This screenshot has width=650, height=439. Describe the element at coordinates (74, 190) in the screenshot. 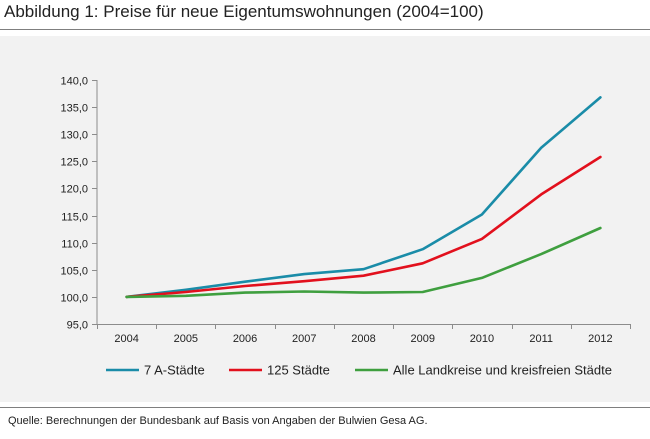

I see `y-tick-label: 120,0` at that location.